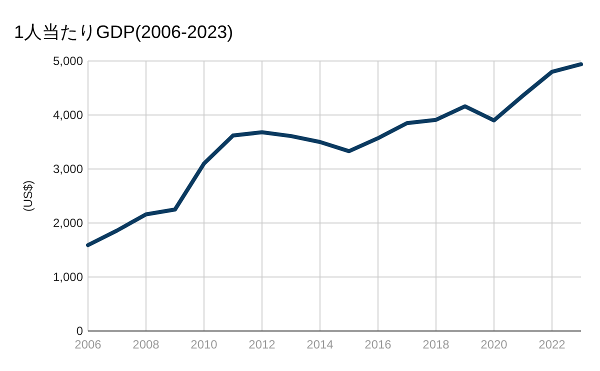  I want to click on x-tick-label: 2018, so click(436, 345).